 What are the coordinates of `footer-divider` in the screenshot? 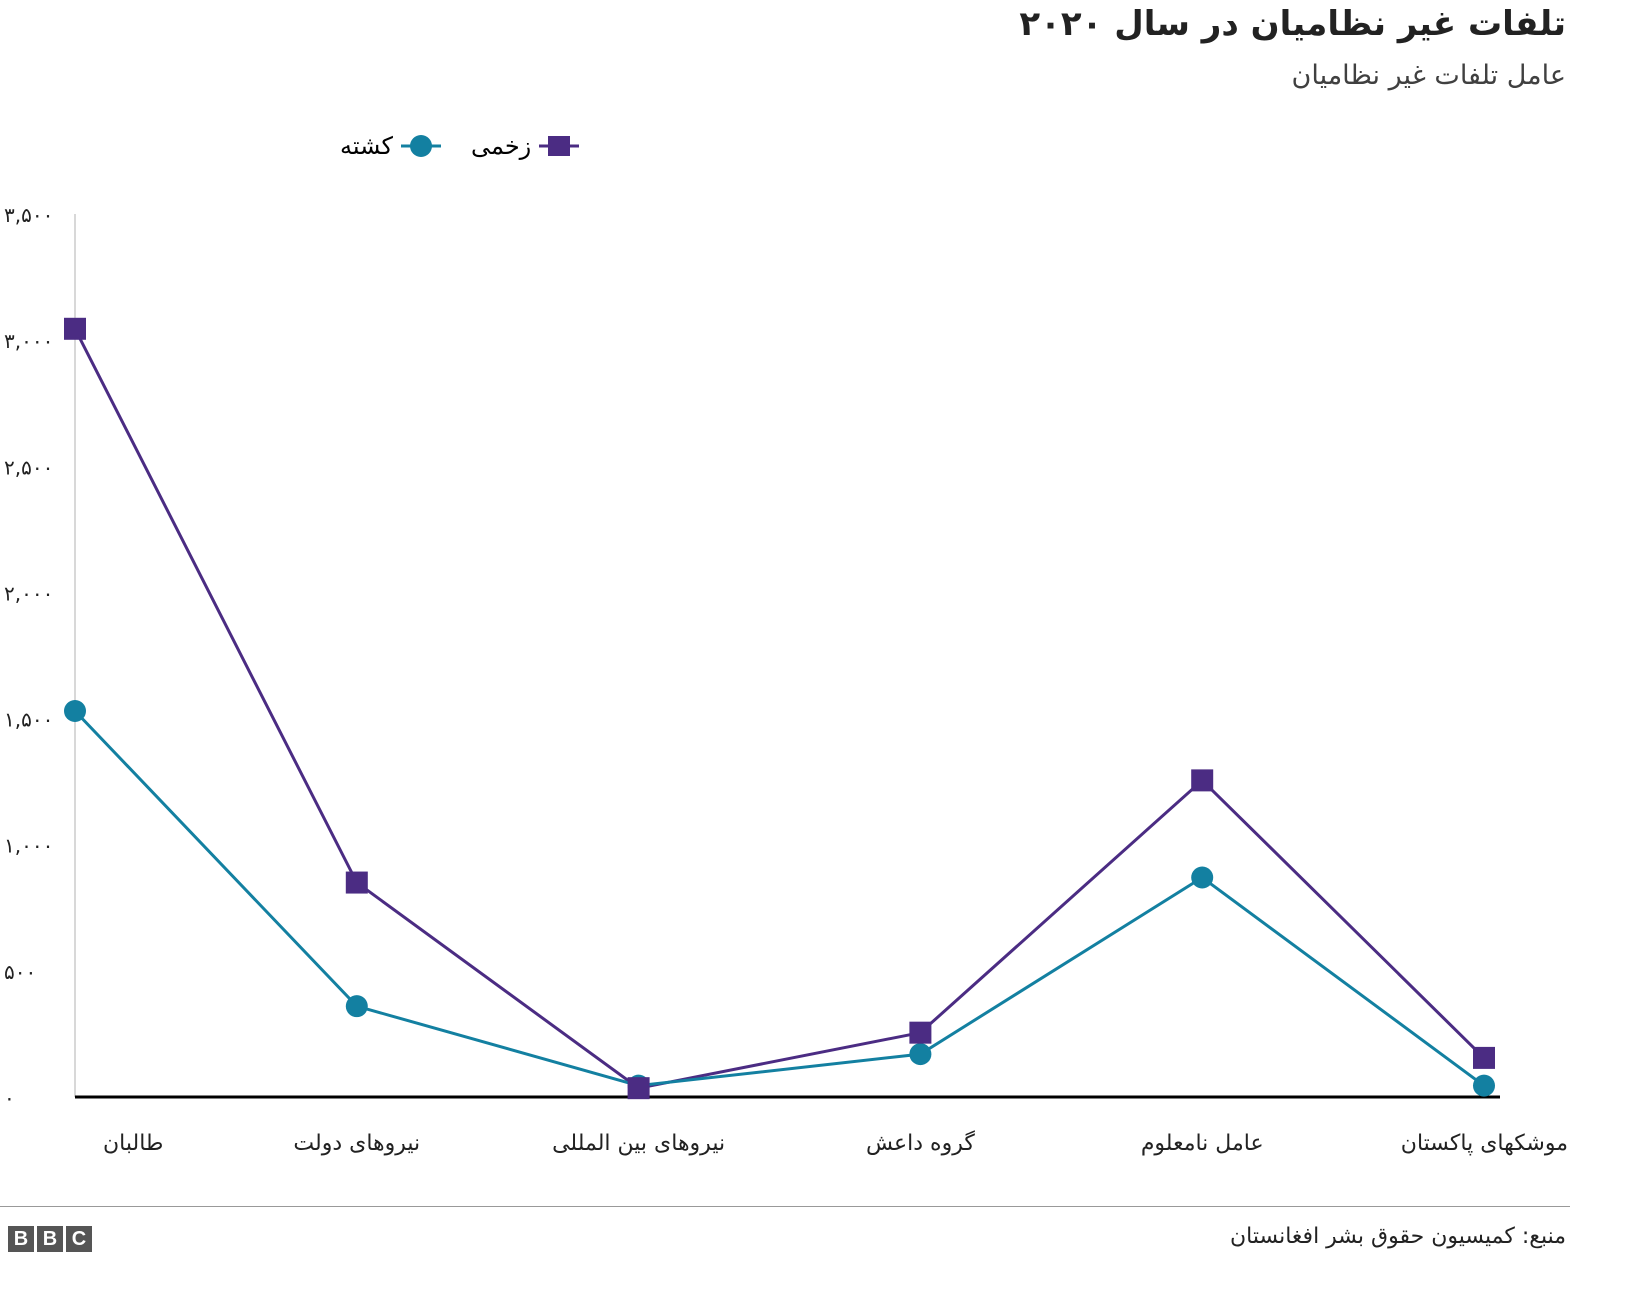 It's located at (785, 1206).